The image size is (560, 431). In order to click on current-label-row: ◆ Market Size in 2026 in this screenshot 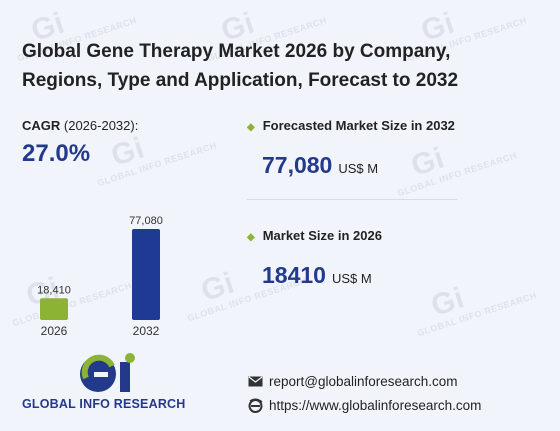, I will do `click(314, 235)`.